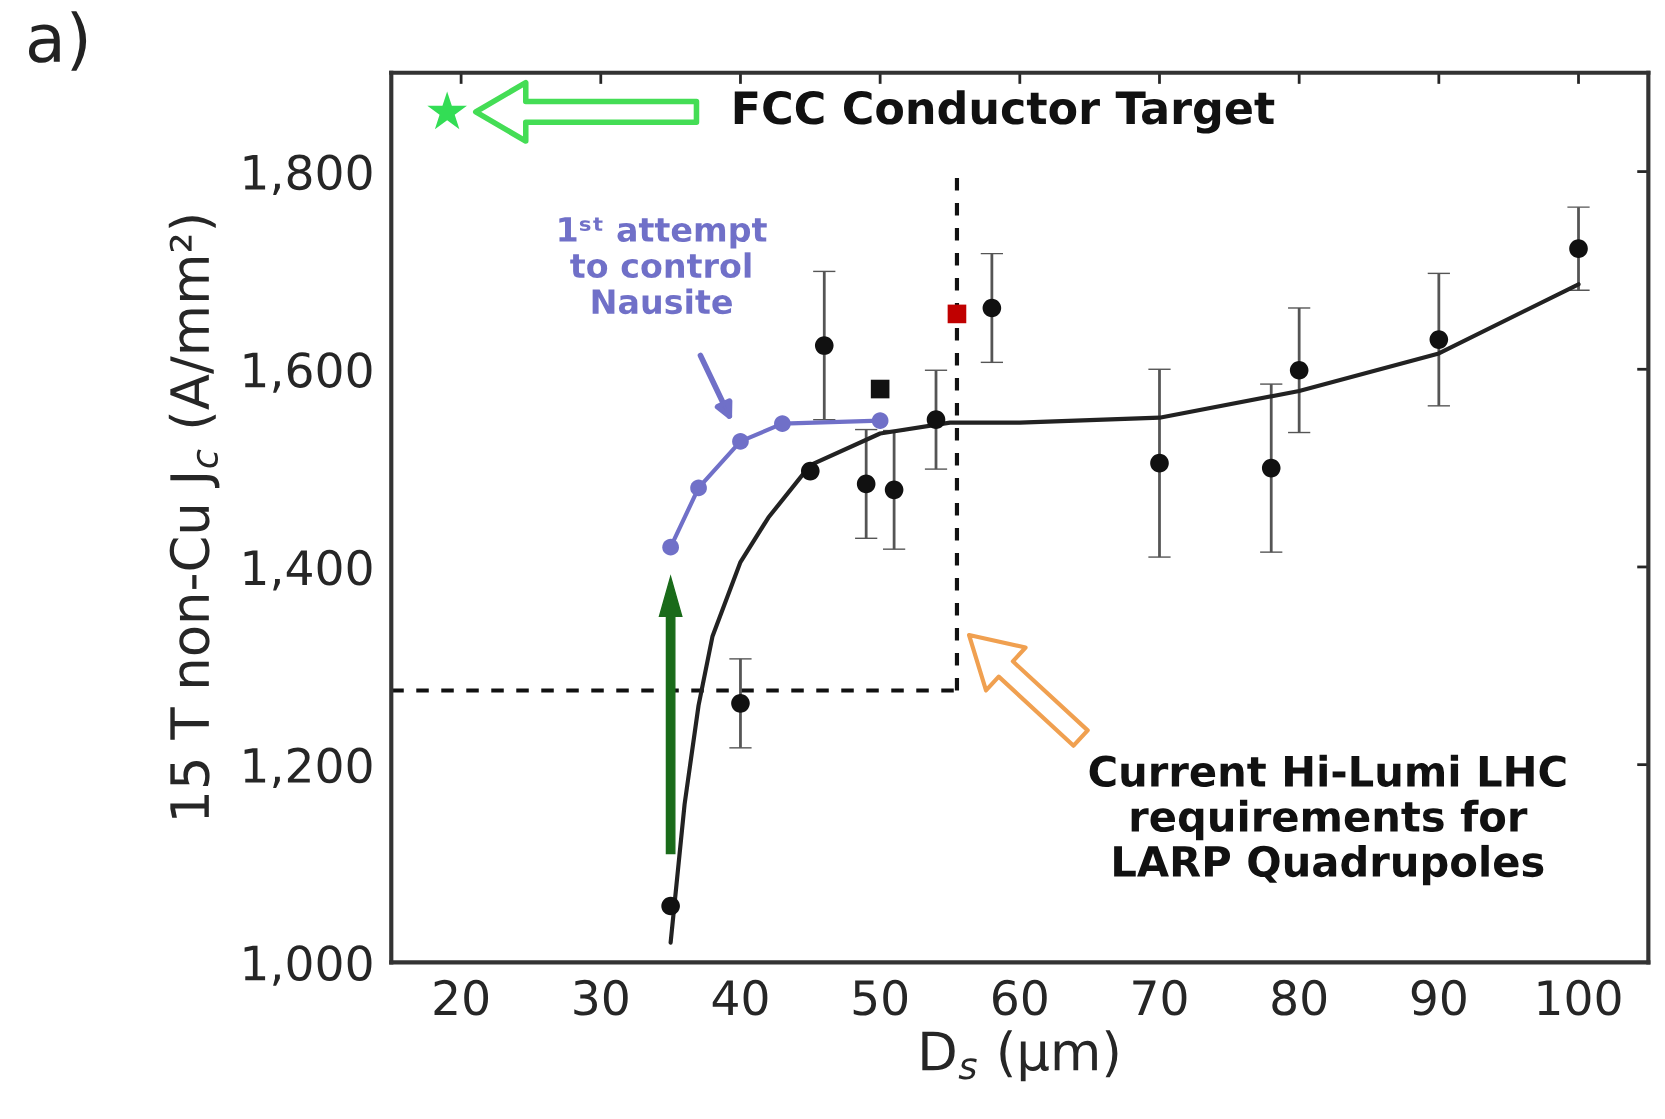 Image resolution: width=1665 pixels, height=1119 pixels. I want to click on annotation: Current Hi-Lumi LHC requirements for LARP Quadrupoles, so click(1327, 820).